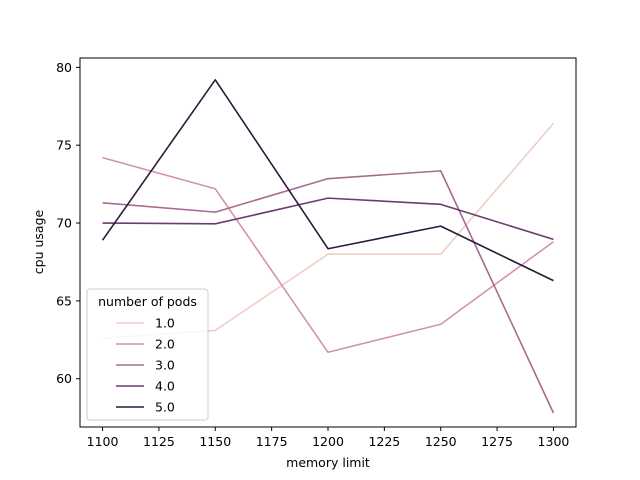 The image size is (640, 480). What do you see at coordinates (64, 300) in the screenshot?
I see `y-tick-label: 65` at bounding box center [64, 300].